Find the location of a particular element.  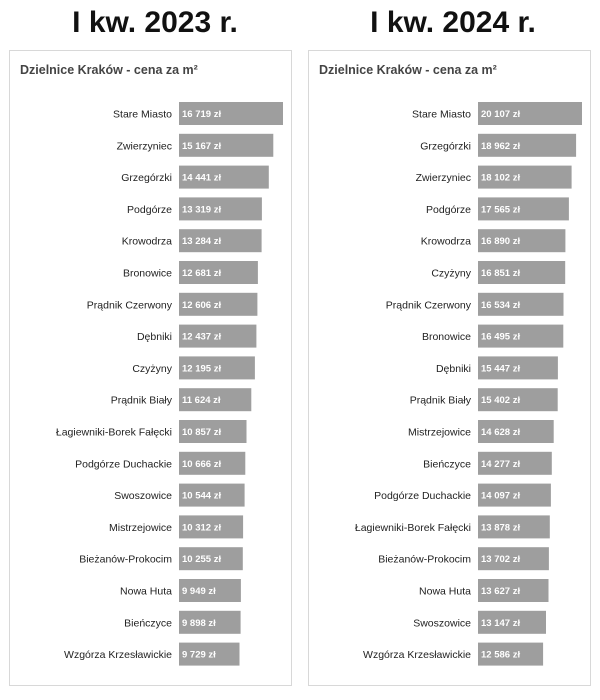

data-label: 13 284 zł is located at coordinates (201, 241).